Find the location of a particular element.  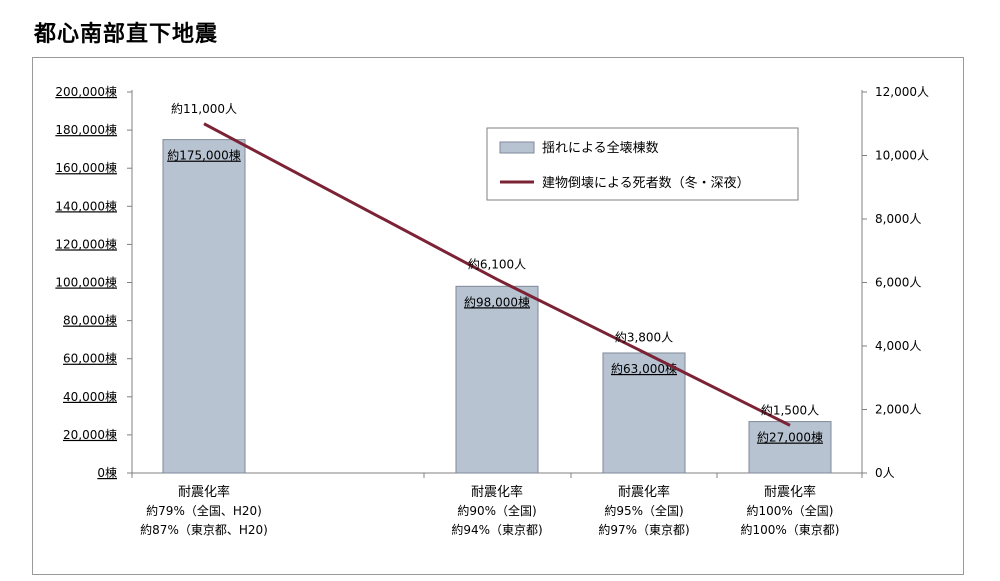

left-tick-label: 140,000棟 is located at coordinates (86, 205).